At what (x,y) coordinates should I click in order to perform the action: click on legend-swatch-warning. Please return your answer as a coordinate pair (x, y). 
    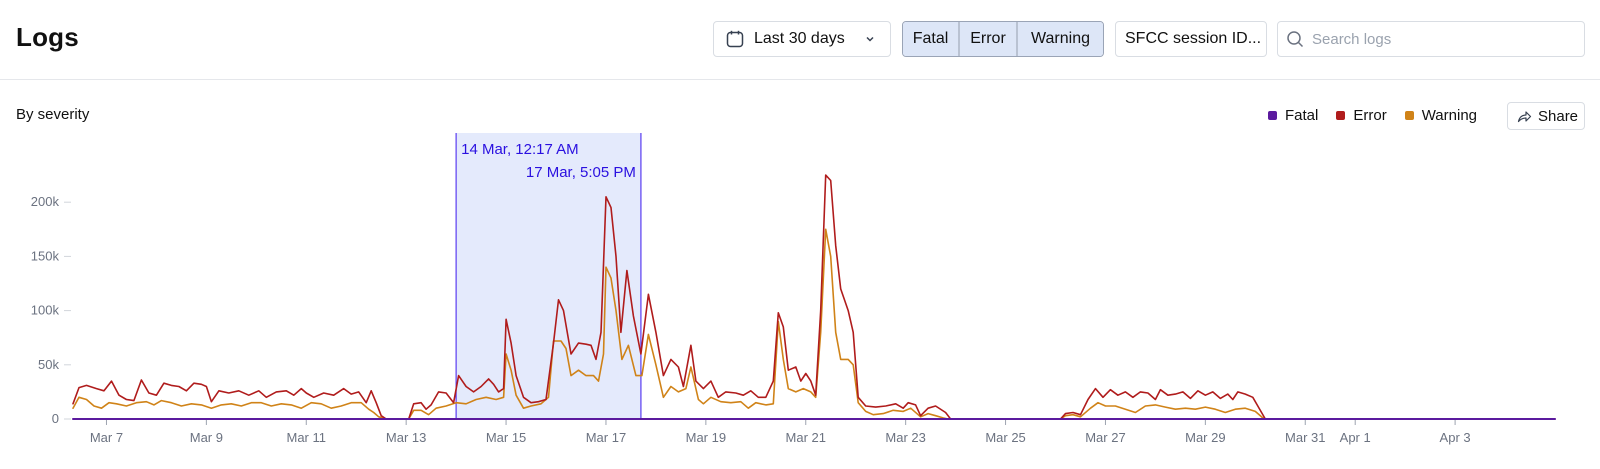
    Looking at the image, I should click on (1409, 115).